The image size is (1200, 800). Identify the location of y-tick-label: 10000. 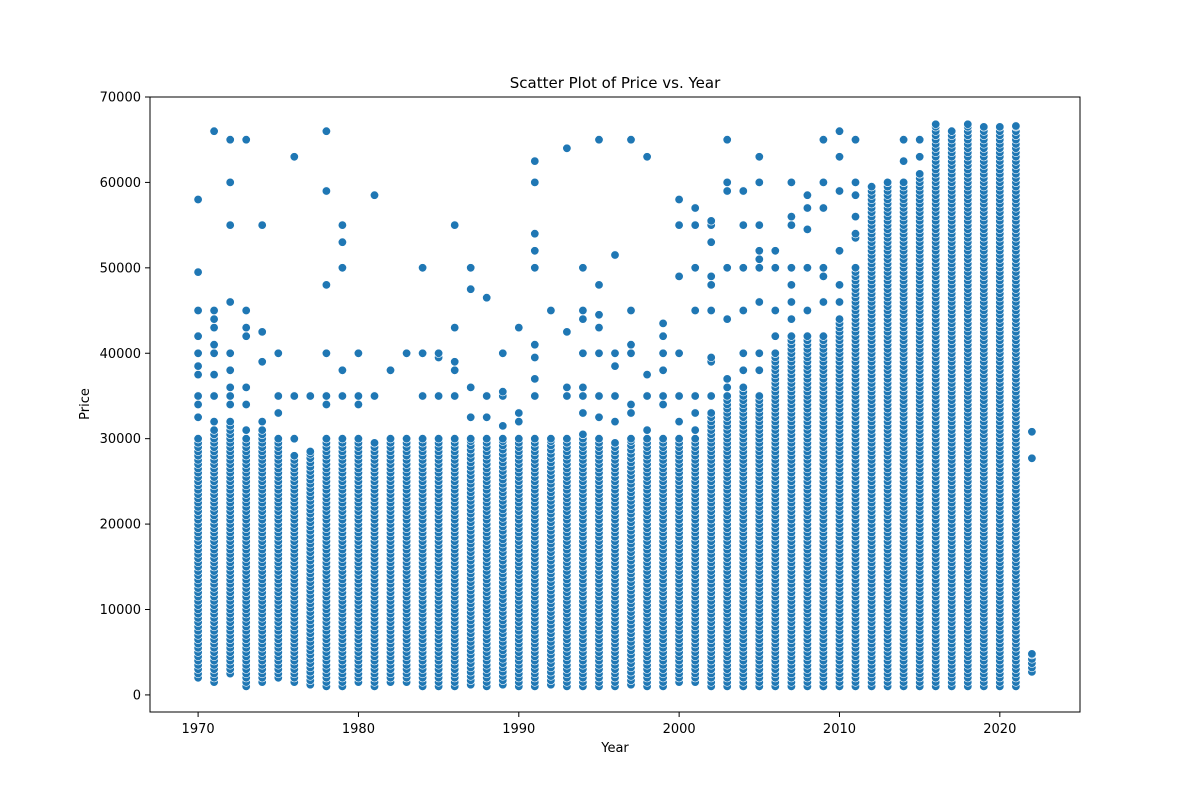
(120, 610).